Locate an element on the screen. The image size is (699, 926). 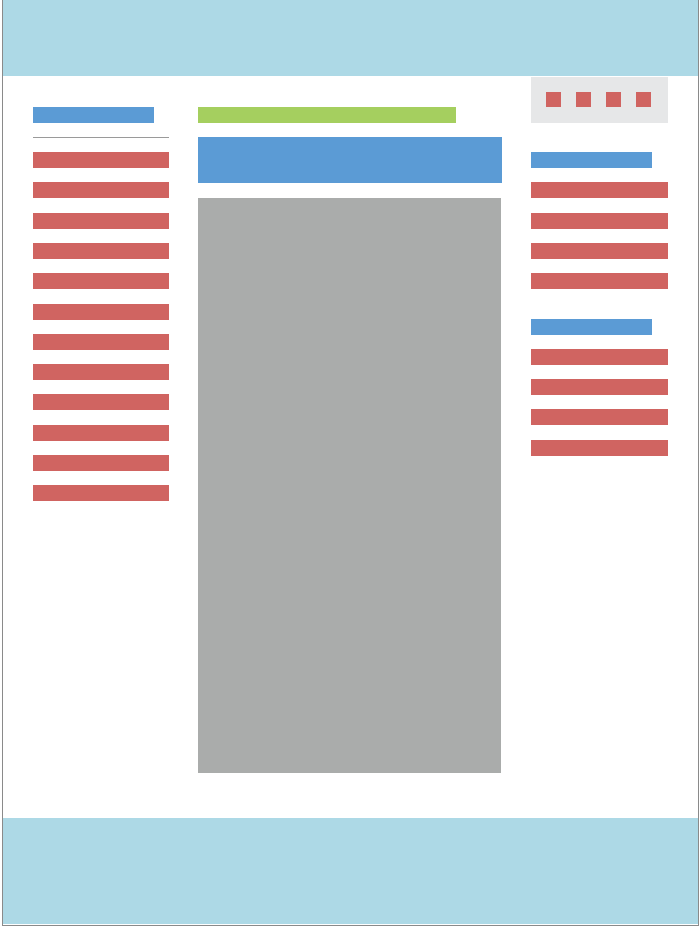
header is located at coordinates (350, 38).